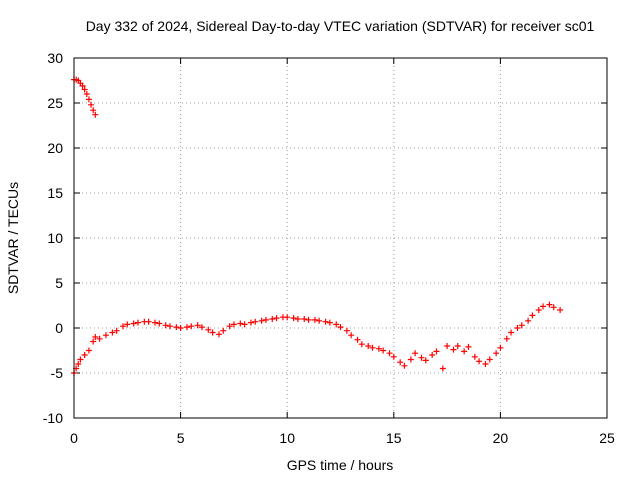  Describe the element at coordinates (501, 438) in the screenshot. I see `x-tick-label: 20` at that location.